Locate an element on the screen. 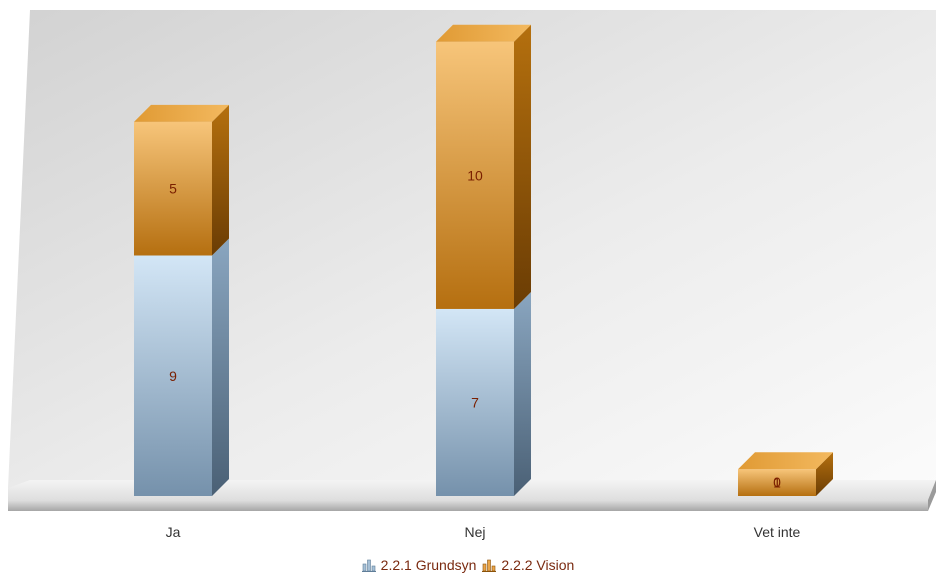  data-label: 9 is located at coordinates (173, 376).